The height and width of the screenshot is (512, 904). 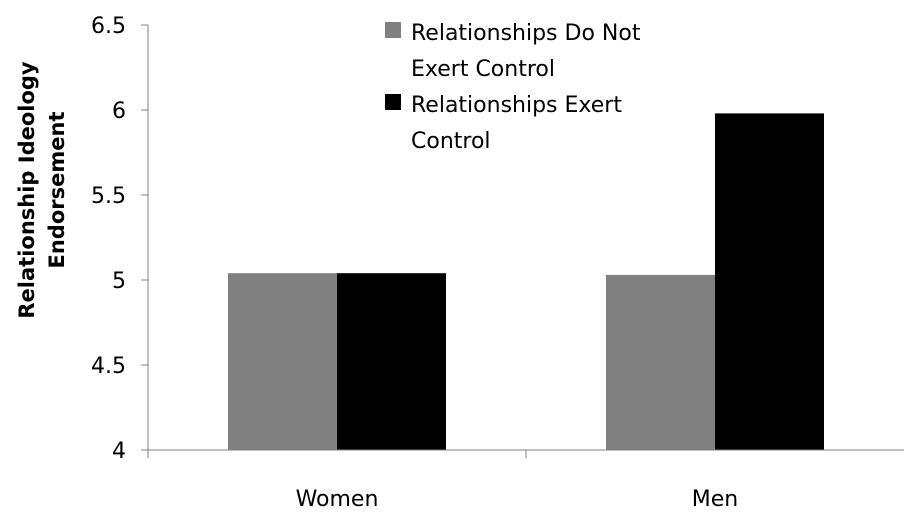 What do you see at coordinates (42, 190) in the screenshot?
I see `y-axis-title: Relationship Ideology Endorsement` at bounding box center [42, 190].